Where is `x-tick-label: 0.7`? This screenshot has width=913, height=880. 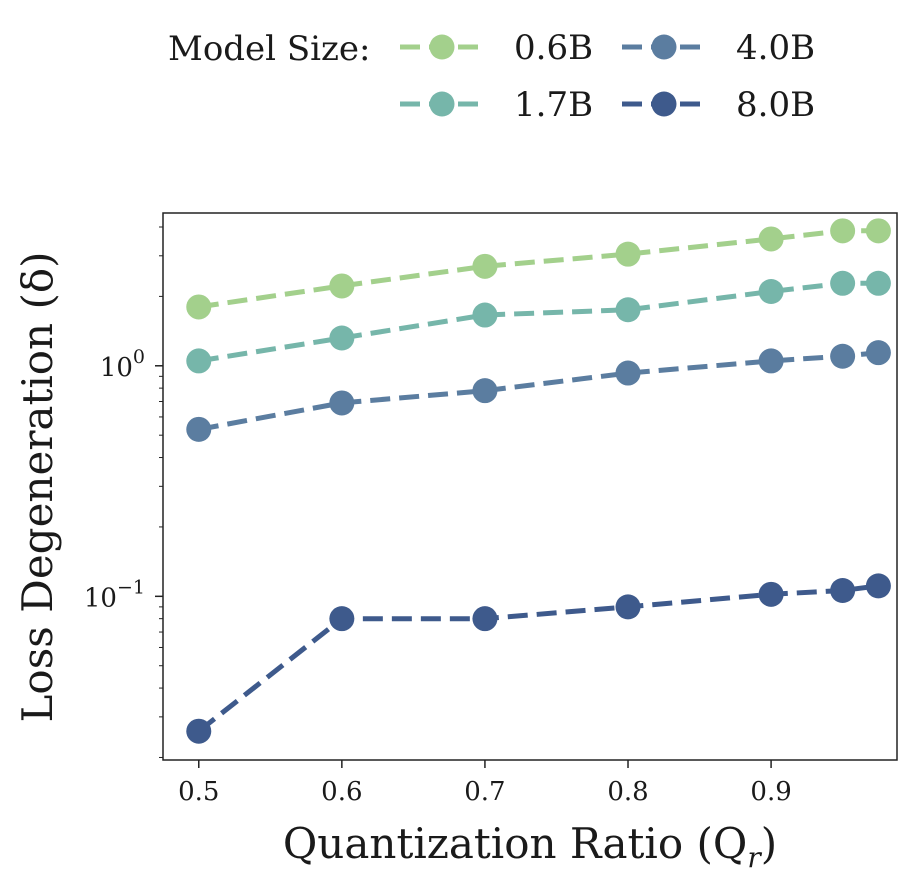 x-tick-label: 0.7 is located at coordinates (484, 792).